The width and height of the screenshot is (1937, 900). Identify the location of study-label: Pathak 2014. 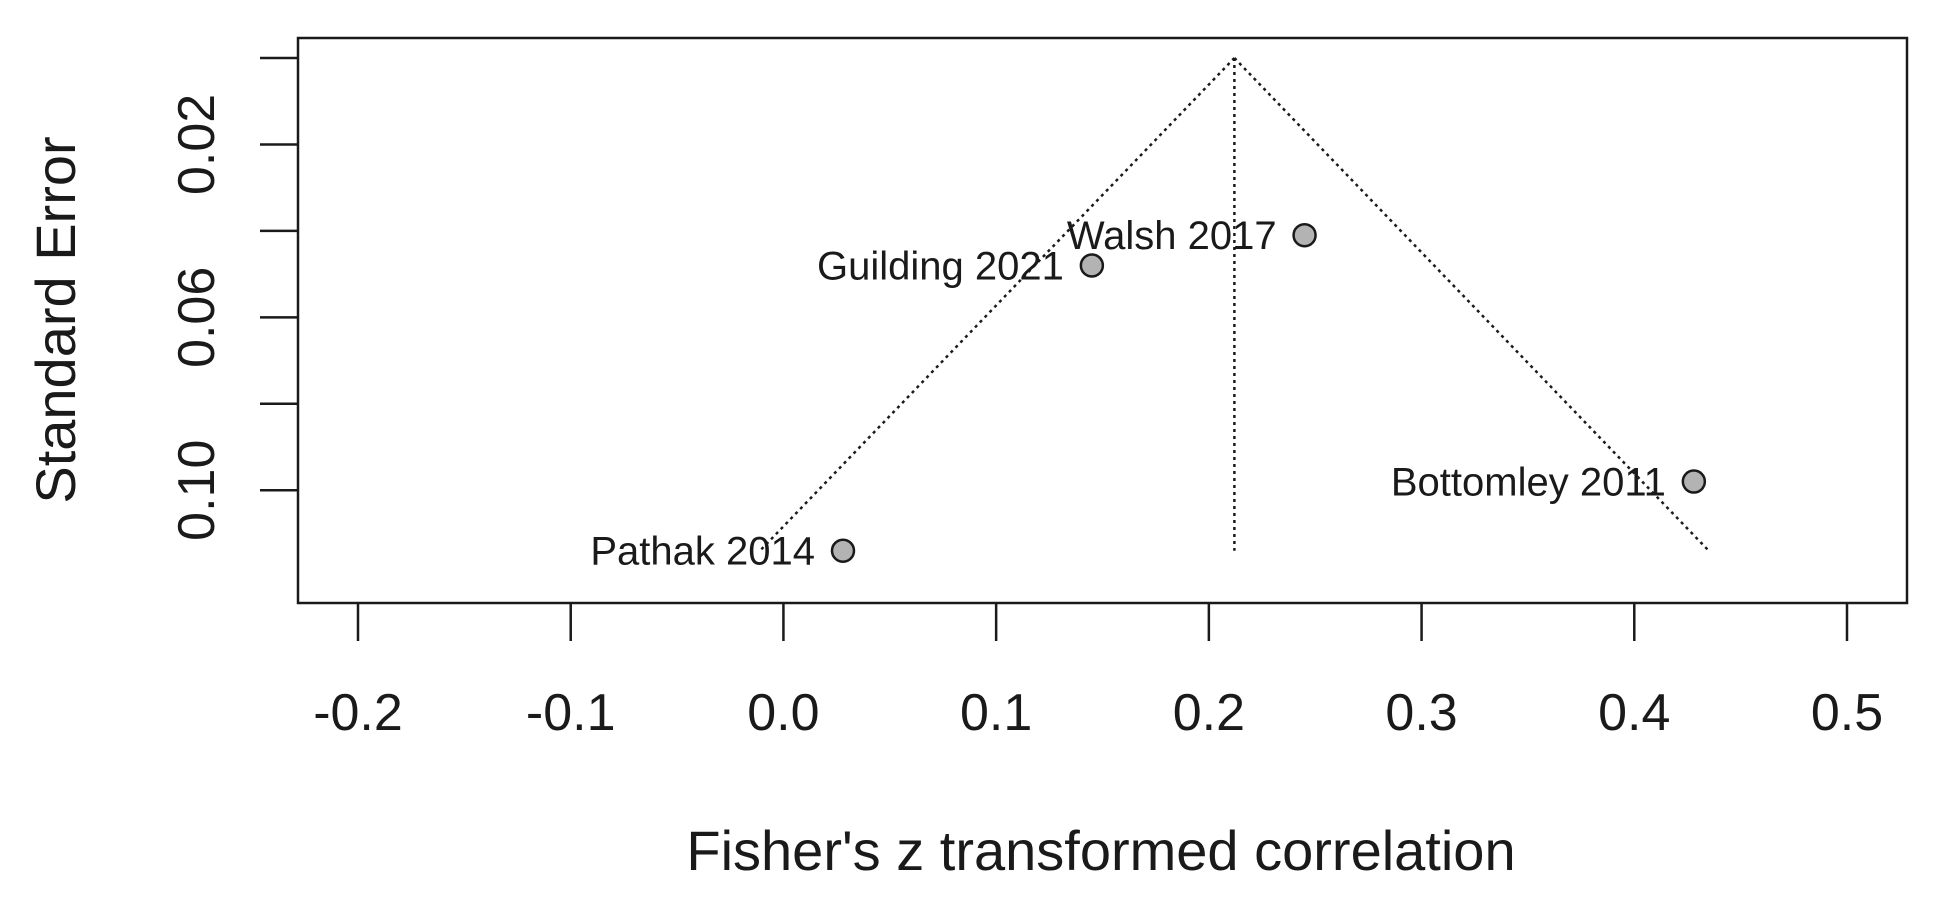
(702, 552).